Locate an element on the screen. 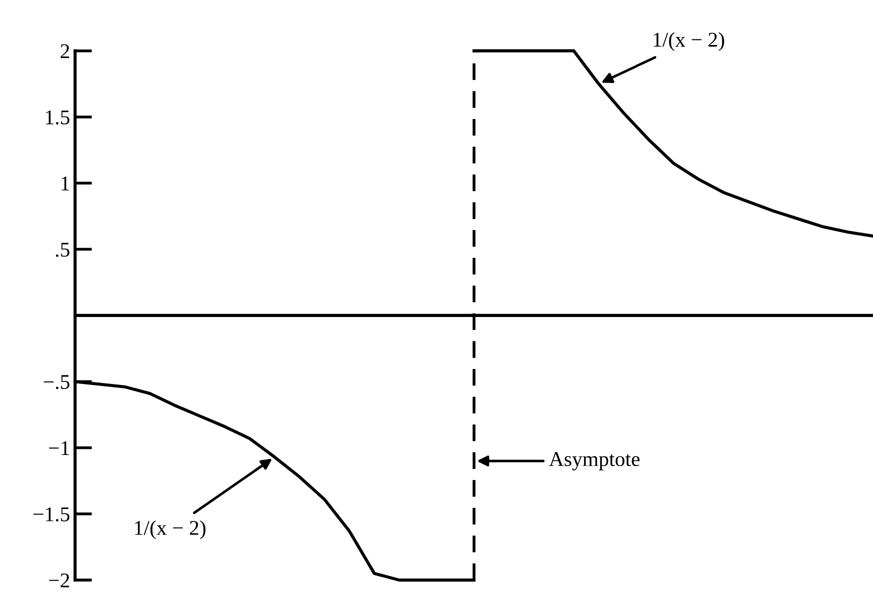  y-tick-label: .5 is located at coordinates (63, 249).